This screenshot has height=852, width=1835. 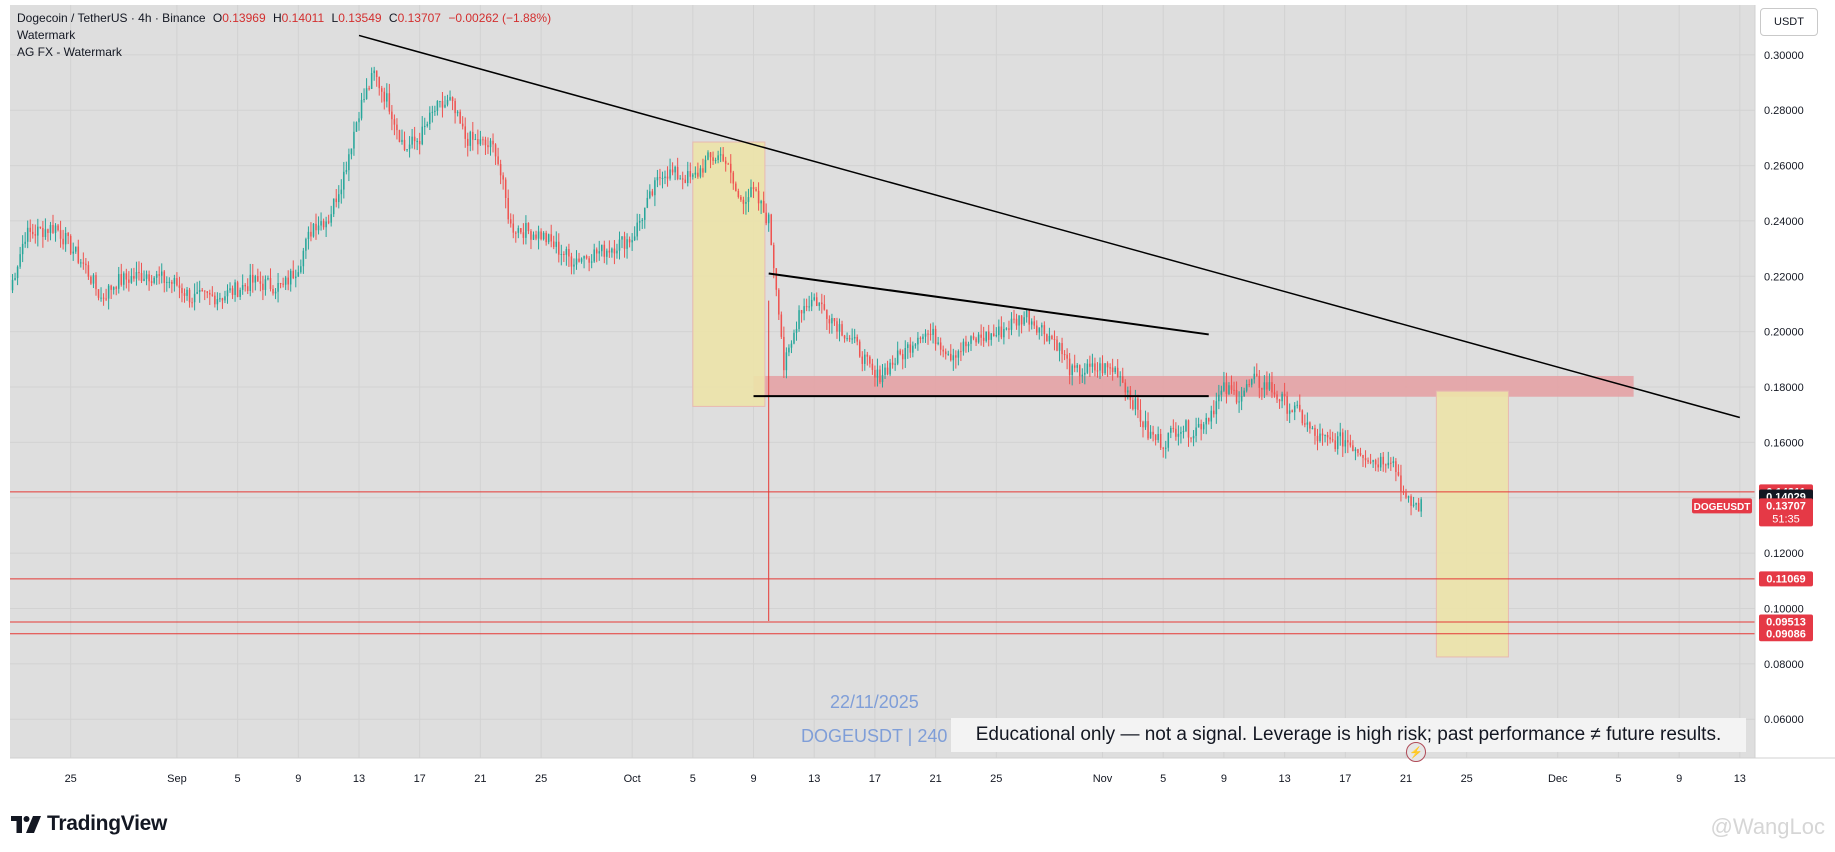 I want to click on tradingview-logo: TradingView, so click(x=89, y=824).